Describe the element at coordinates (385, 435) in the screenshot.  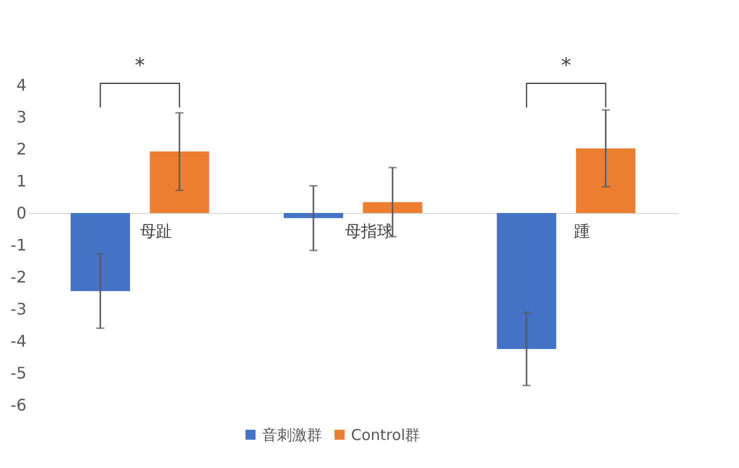
I see `legend-label: Control群` at that location.